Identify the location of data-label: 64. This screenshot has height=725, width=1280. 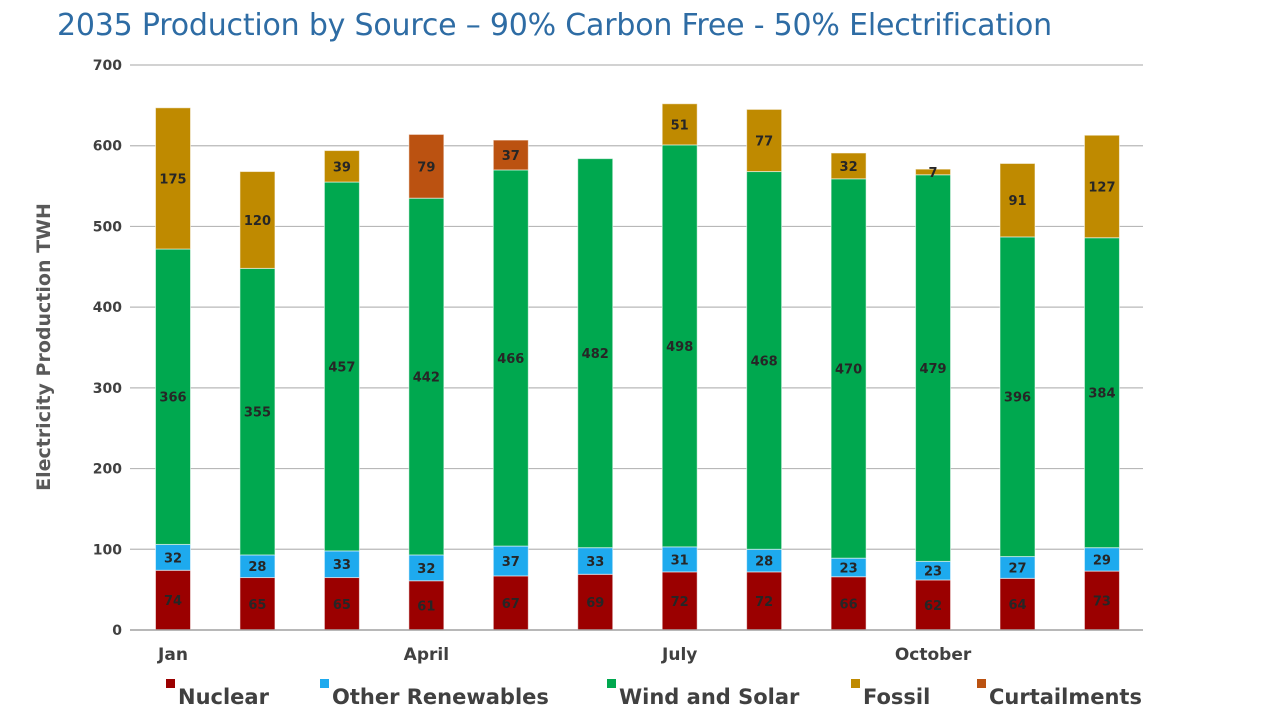
(1017, 605).